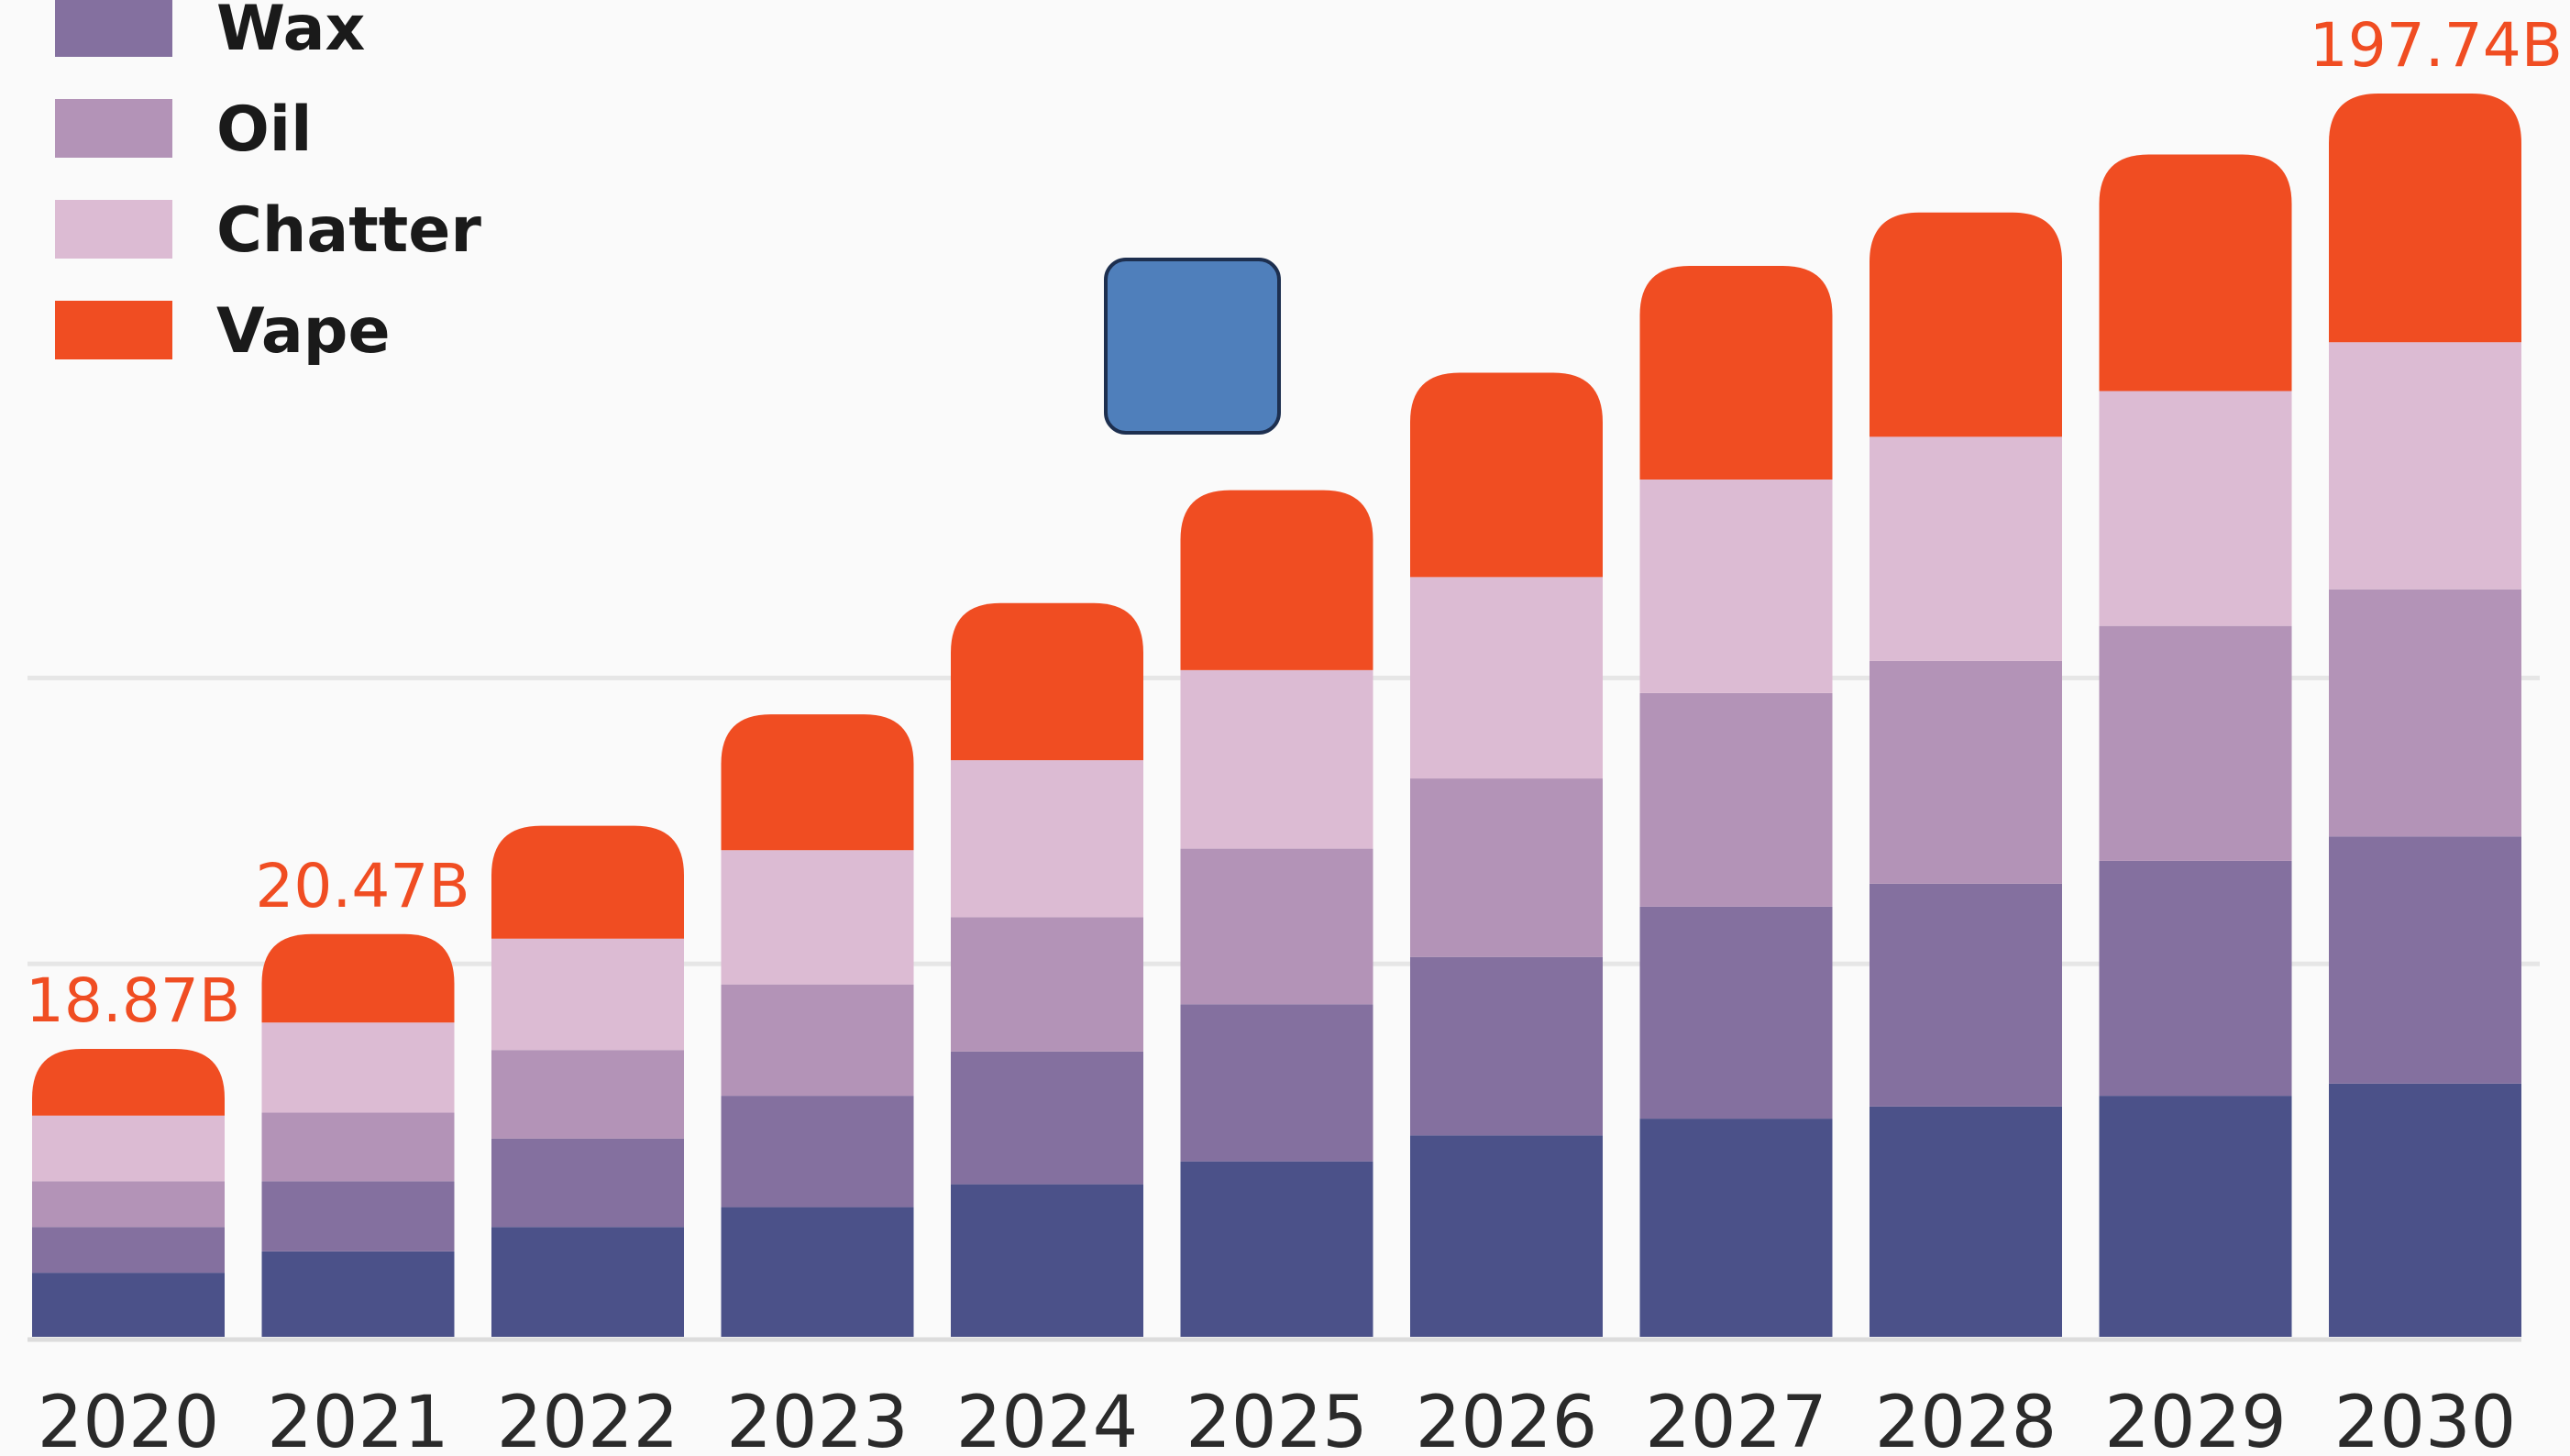 The image size is (2570, 1456). What do you see at coordinates (588, 1419) in the screenshot?
I see `x-tick-label-2022: 2022` at bounding box center [588, 1419].